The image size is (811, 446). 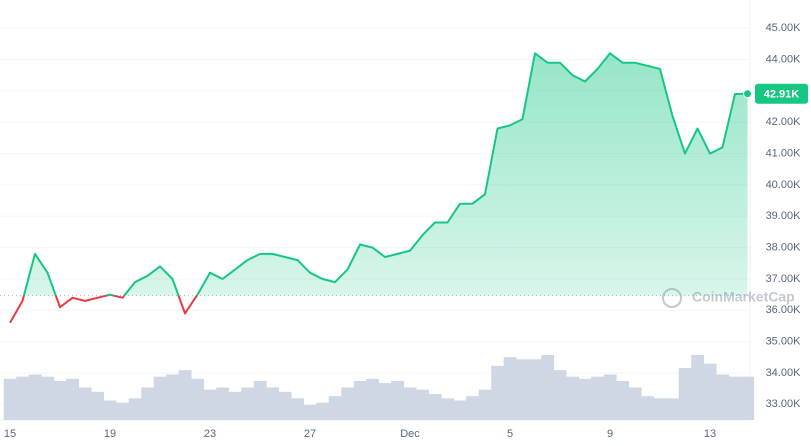 I want to click on y-tick-label: 38.00K, so click(x=784, y=248).